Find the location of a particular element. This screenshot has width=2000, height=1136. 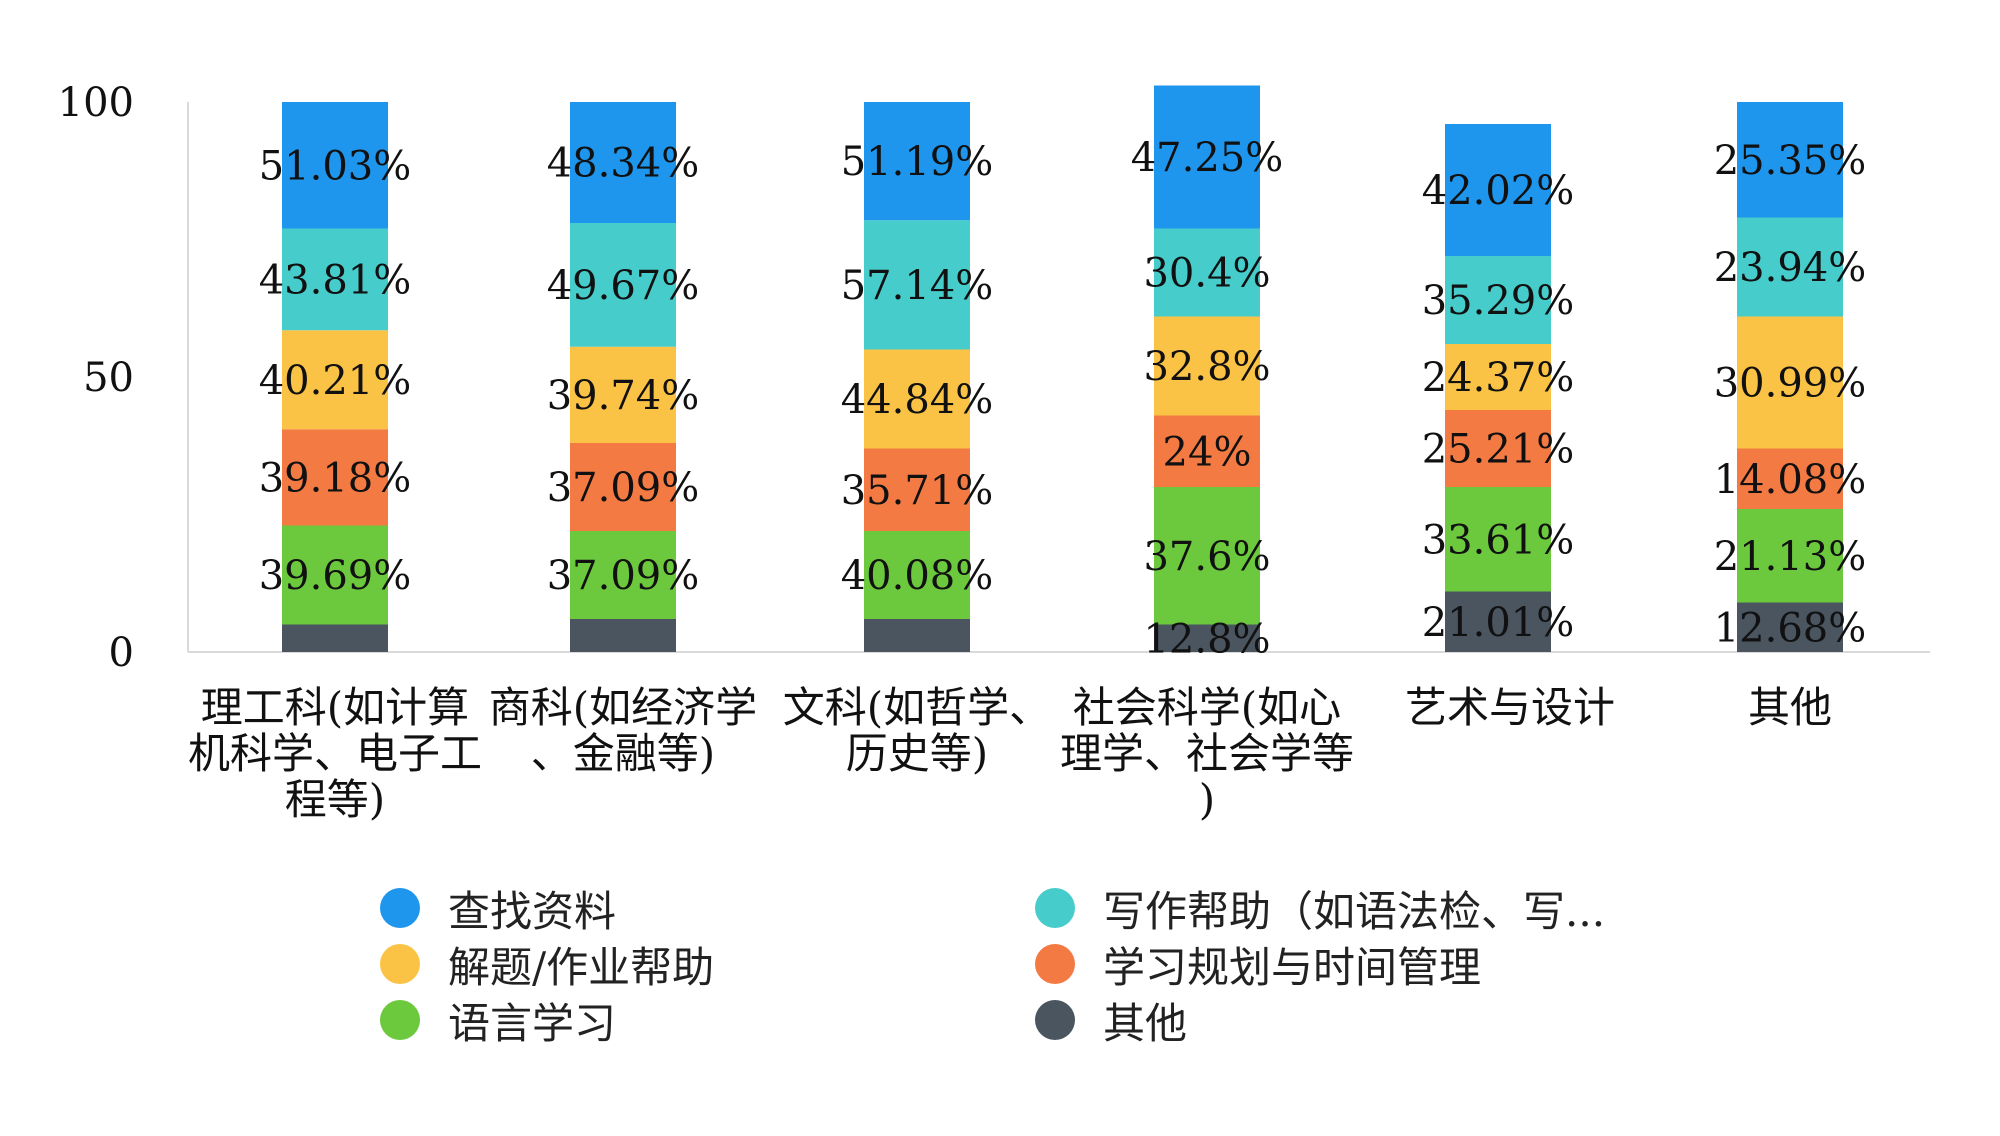

data-label: 39.18% is located at coordinates (335, 478).